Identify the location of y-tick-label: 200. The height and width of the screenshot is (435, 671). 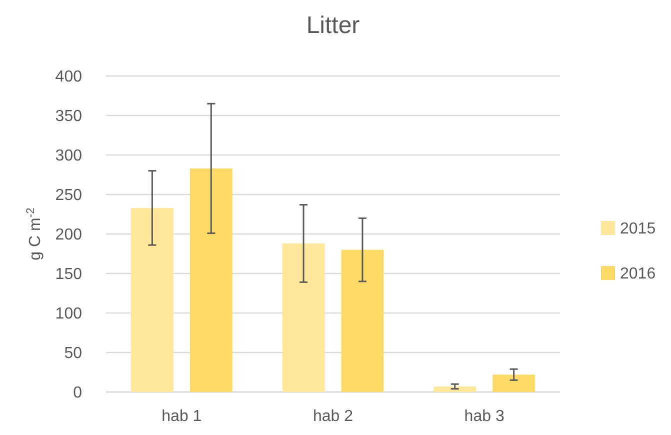
(68, 235).